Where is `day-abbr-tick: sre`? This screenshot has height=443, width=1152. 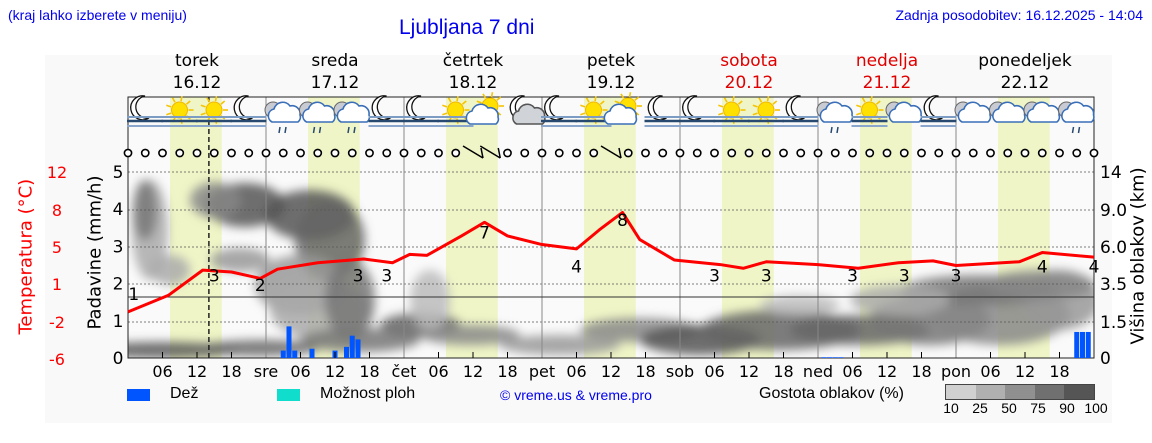
day-abbr-tick: sre is located at coordinates (266, 371).